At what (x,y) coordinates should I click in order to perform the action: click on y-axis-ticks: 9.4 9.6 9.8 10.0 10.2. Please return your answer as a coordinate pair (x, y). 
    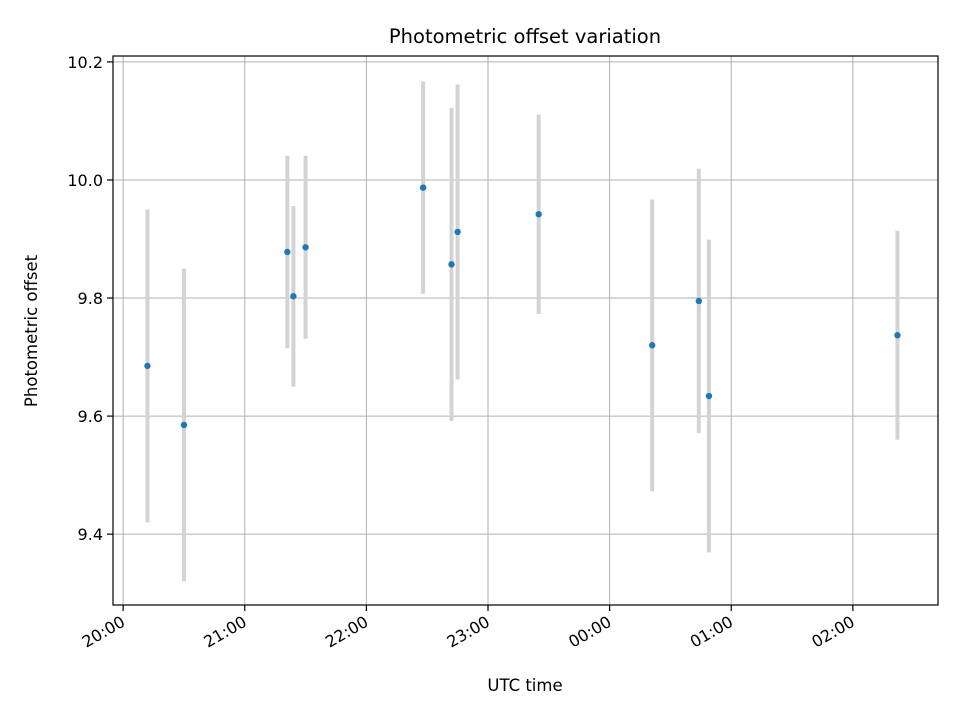
    Looking at the image, I should click on (90, 298).